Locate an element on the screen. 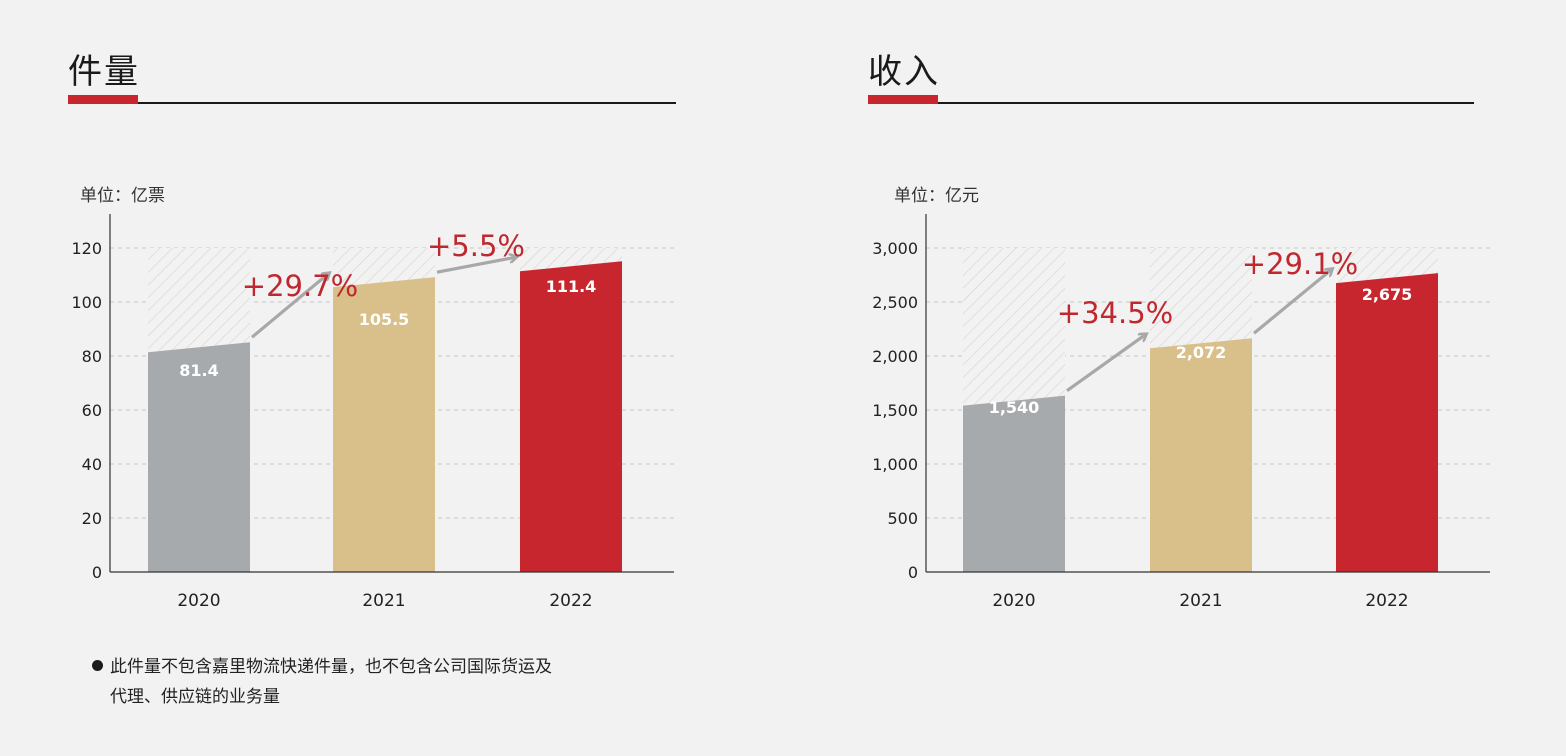 The image size is (1566, 756). y-tick-label: 120 is located at coordinates (86, 248).